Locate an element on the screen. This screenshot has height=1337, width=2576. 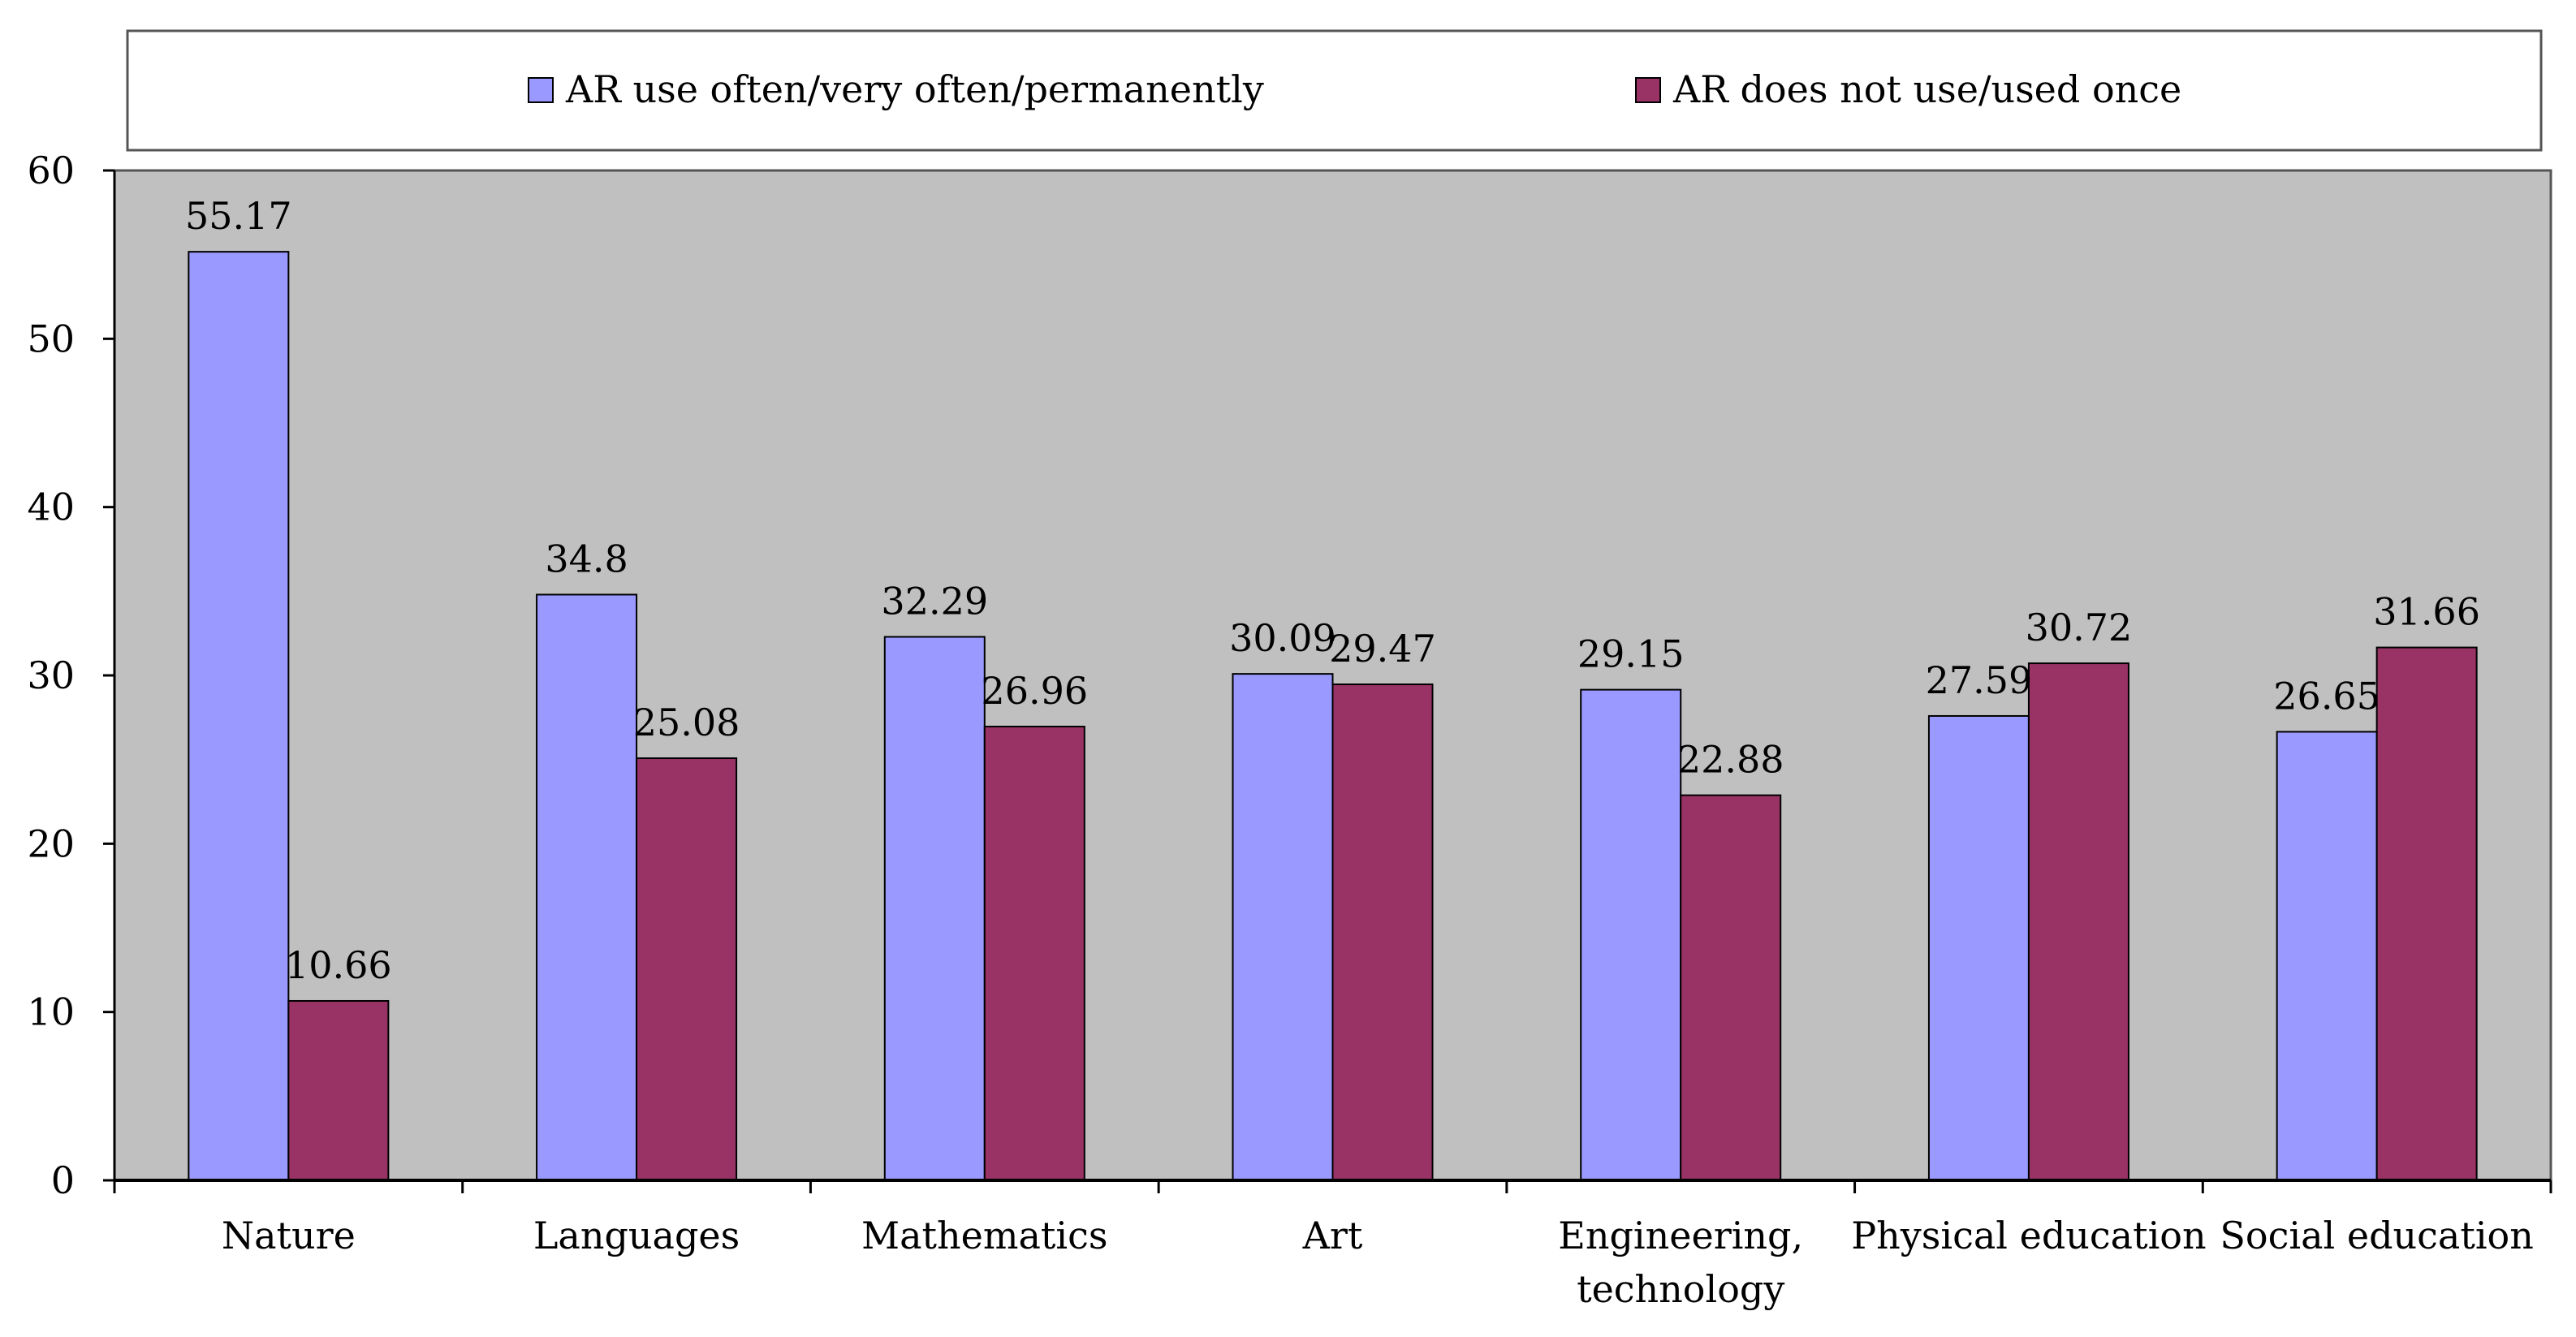
y-tick-label: 0 is located at coordinates (63, 1180).